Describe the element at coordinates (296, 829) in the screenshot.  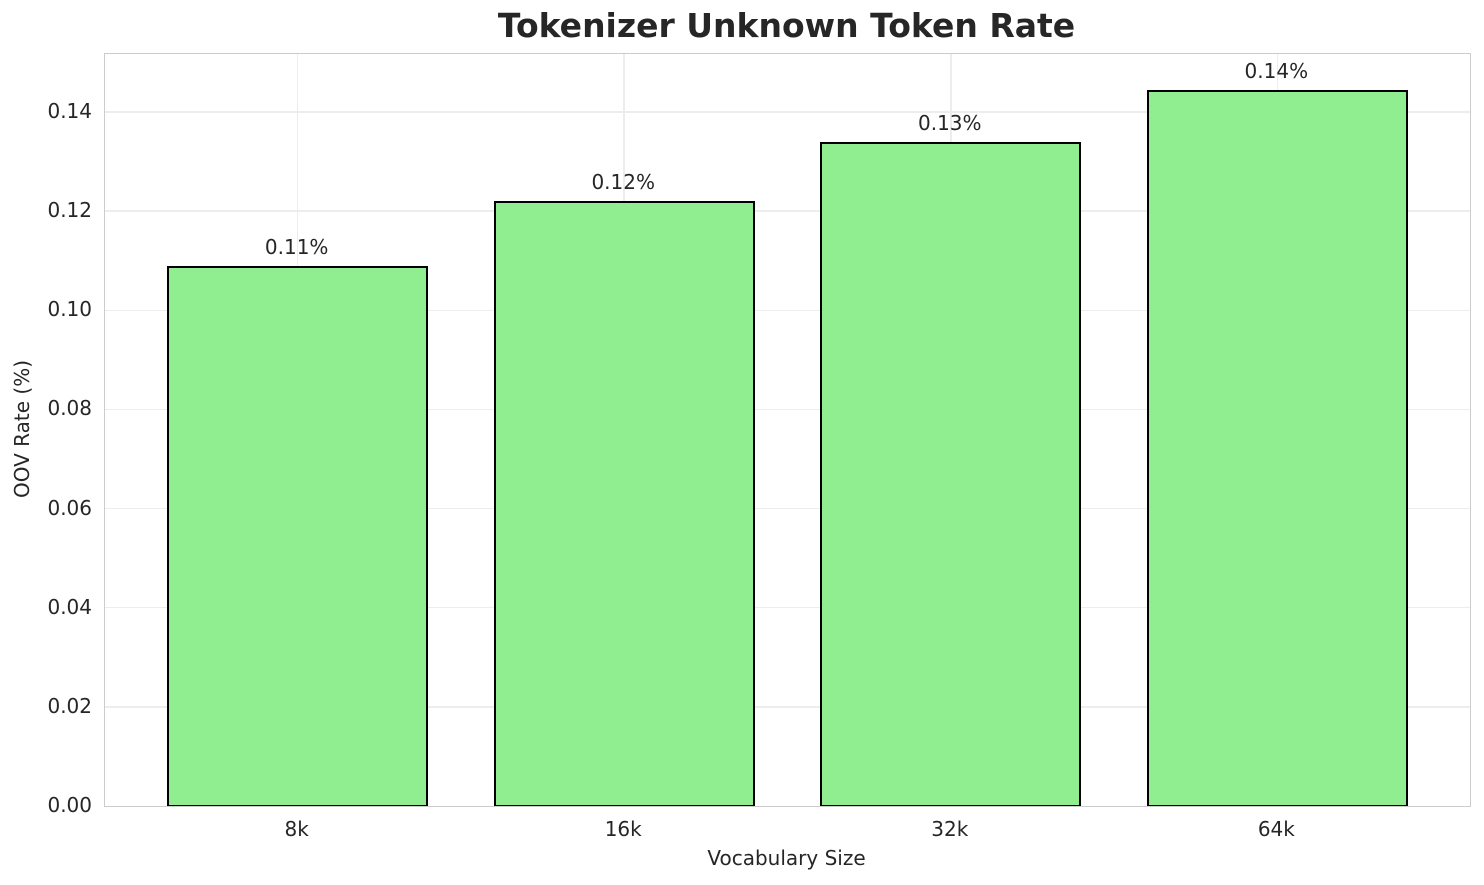
I see `x-tick-label: 8k` at that location.